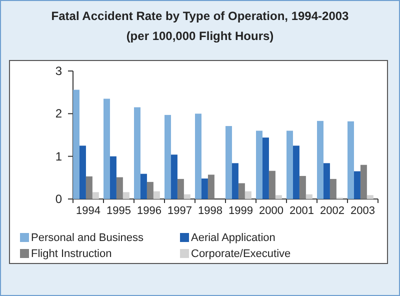  I want to click on y-tick-label: 3, so click(58, 71).